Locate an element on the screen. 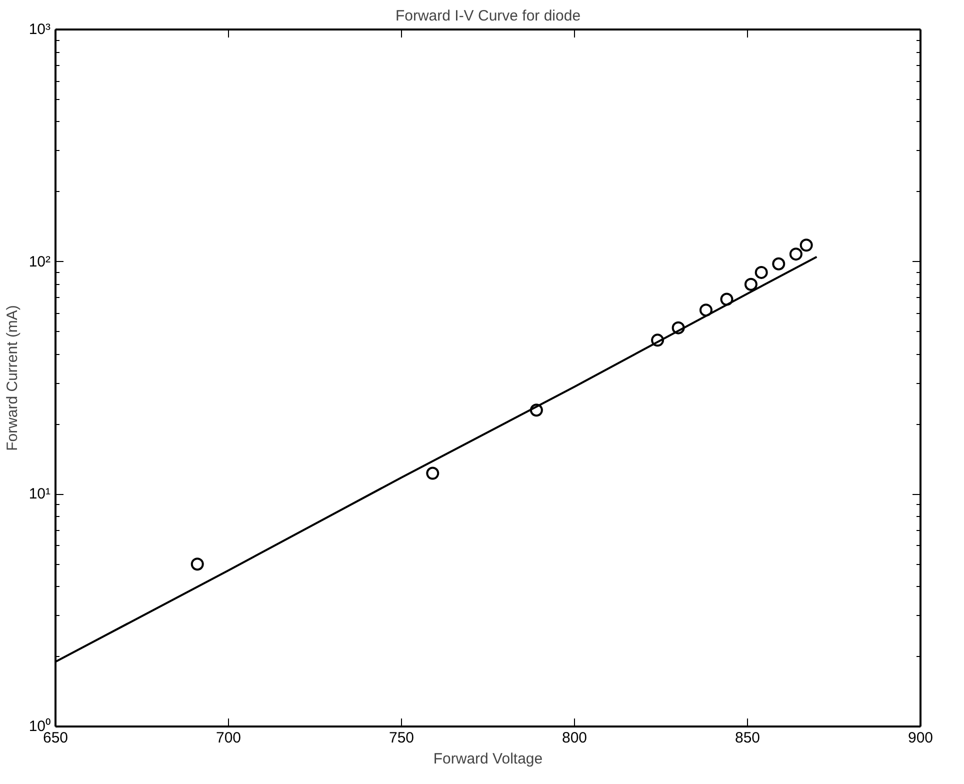 The height and width of the screenshot is (784, 964). y-tick-label: 10² is located at coordinates (39, 261).